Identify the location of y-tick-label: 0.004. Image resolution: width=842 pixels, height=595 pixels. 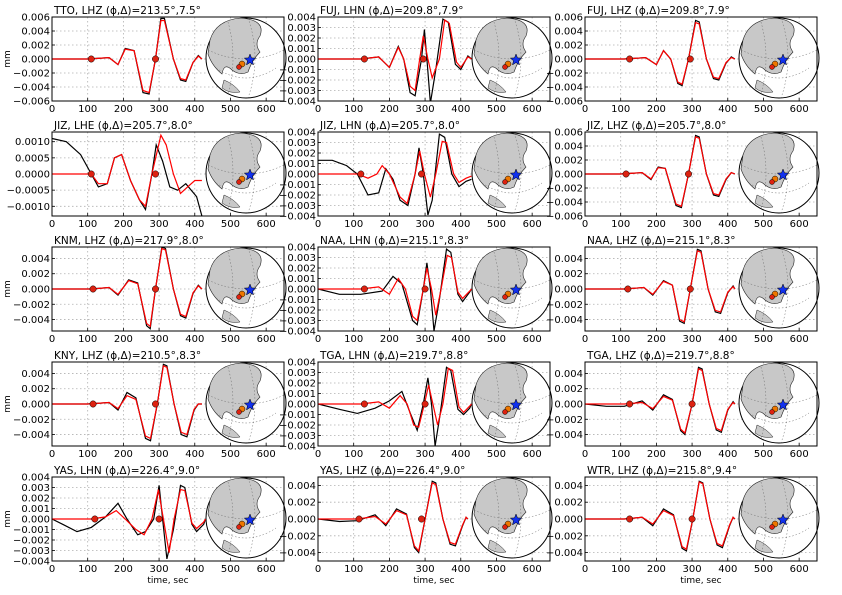
(568, 259).